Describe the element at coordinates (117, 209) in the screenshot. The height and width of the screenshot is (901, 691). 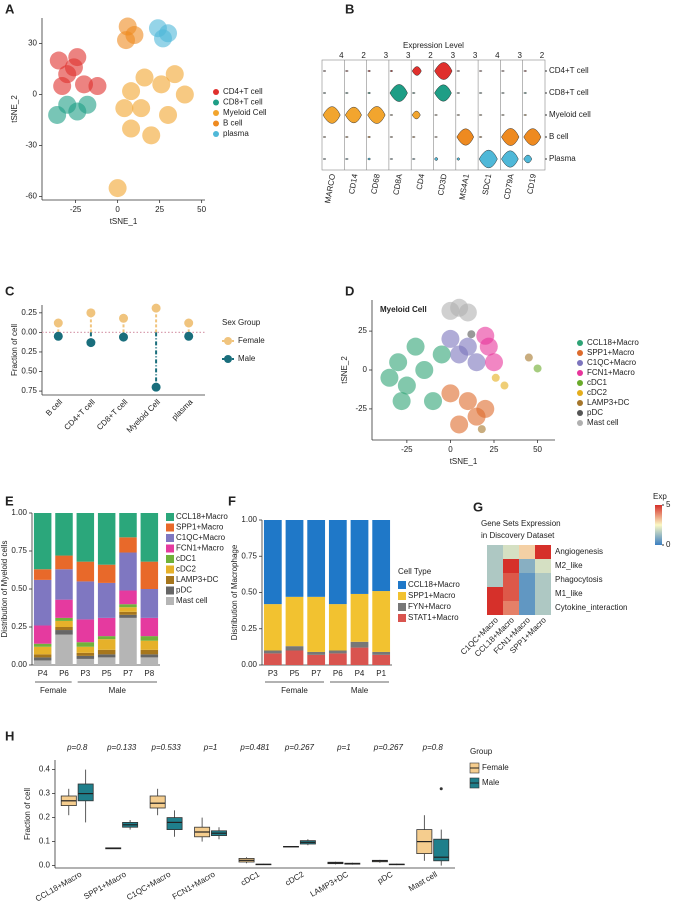
I see `x-tick-label: 0` at that location.